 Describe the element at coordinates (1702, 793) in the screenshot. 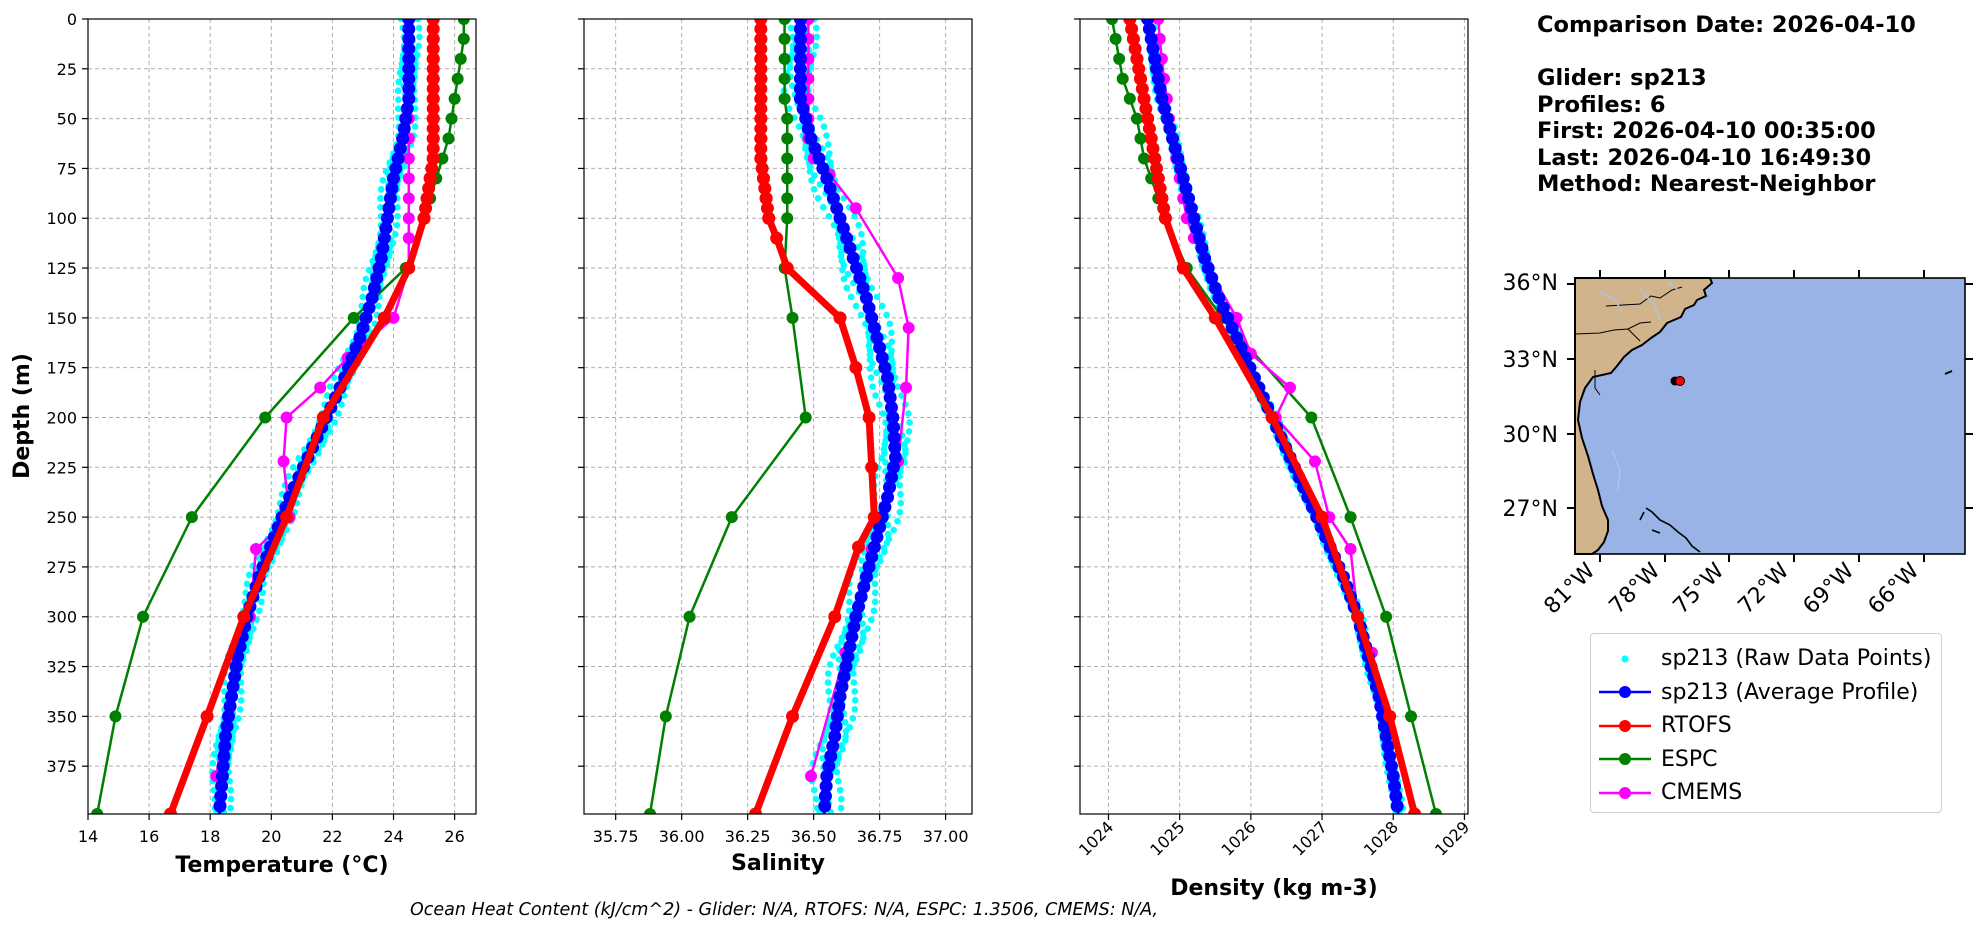

I see `legend-label: CMEMS` at that location.